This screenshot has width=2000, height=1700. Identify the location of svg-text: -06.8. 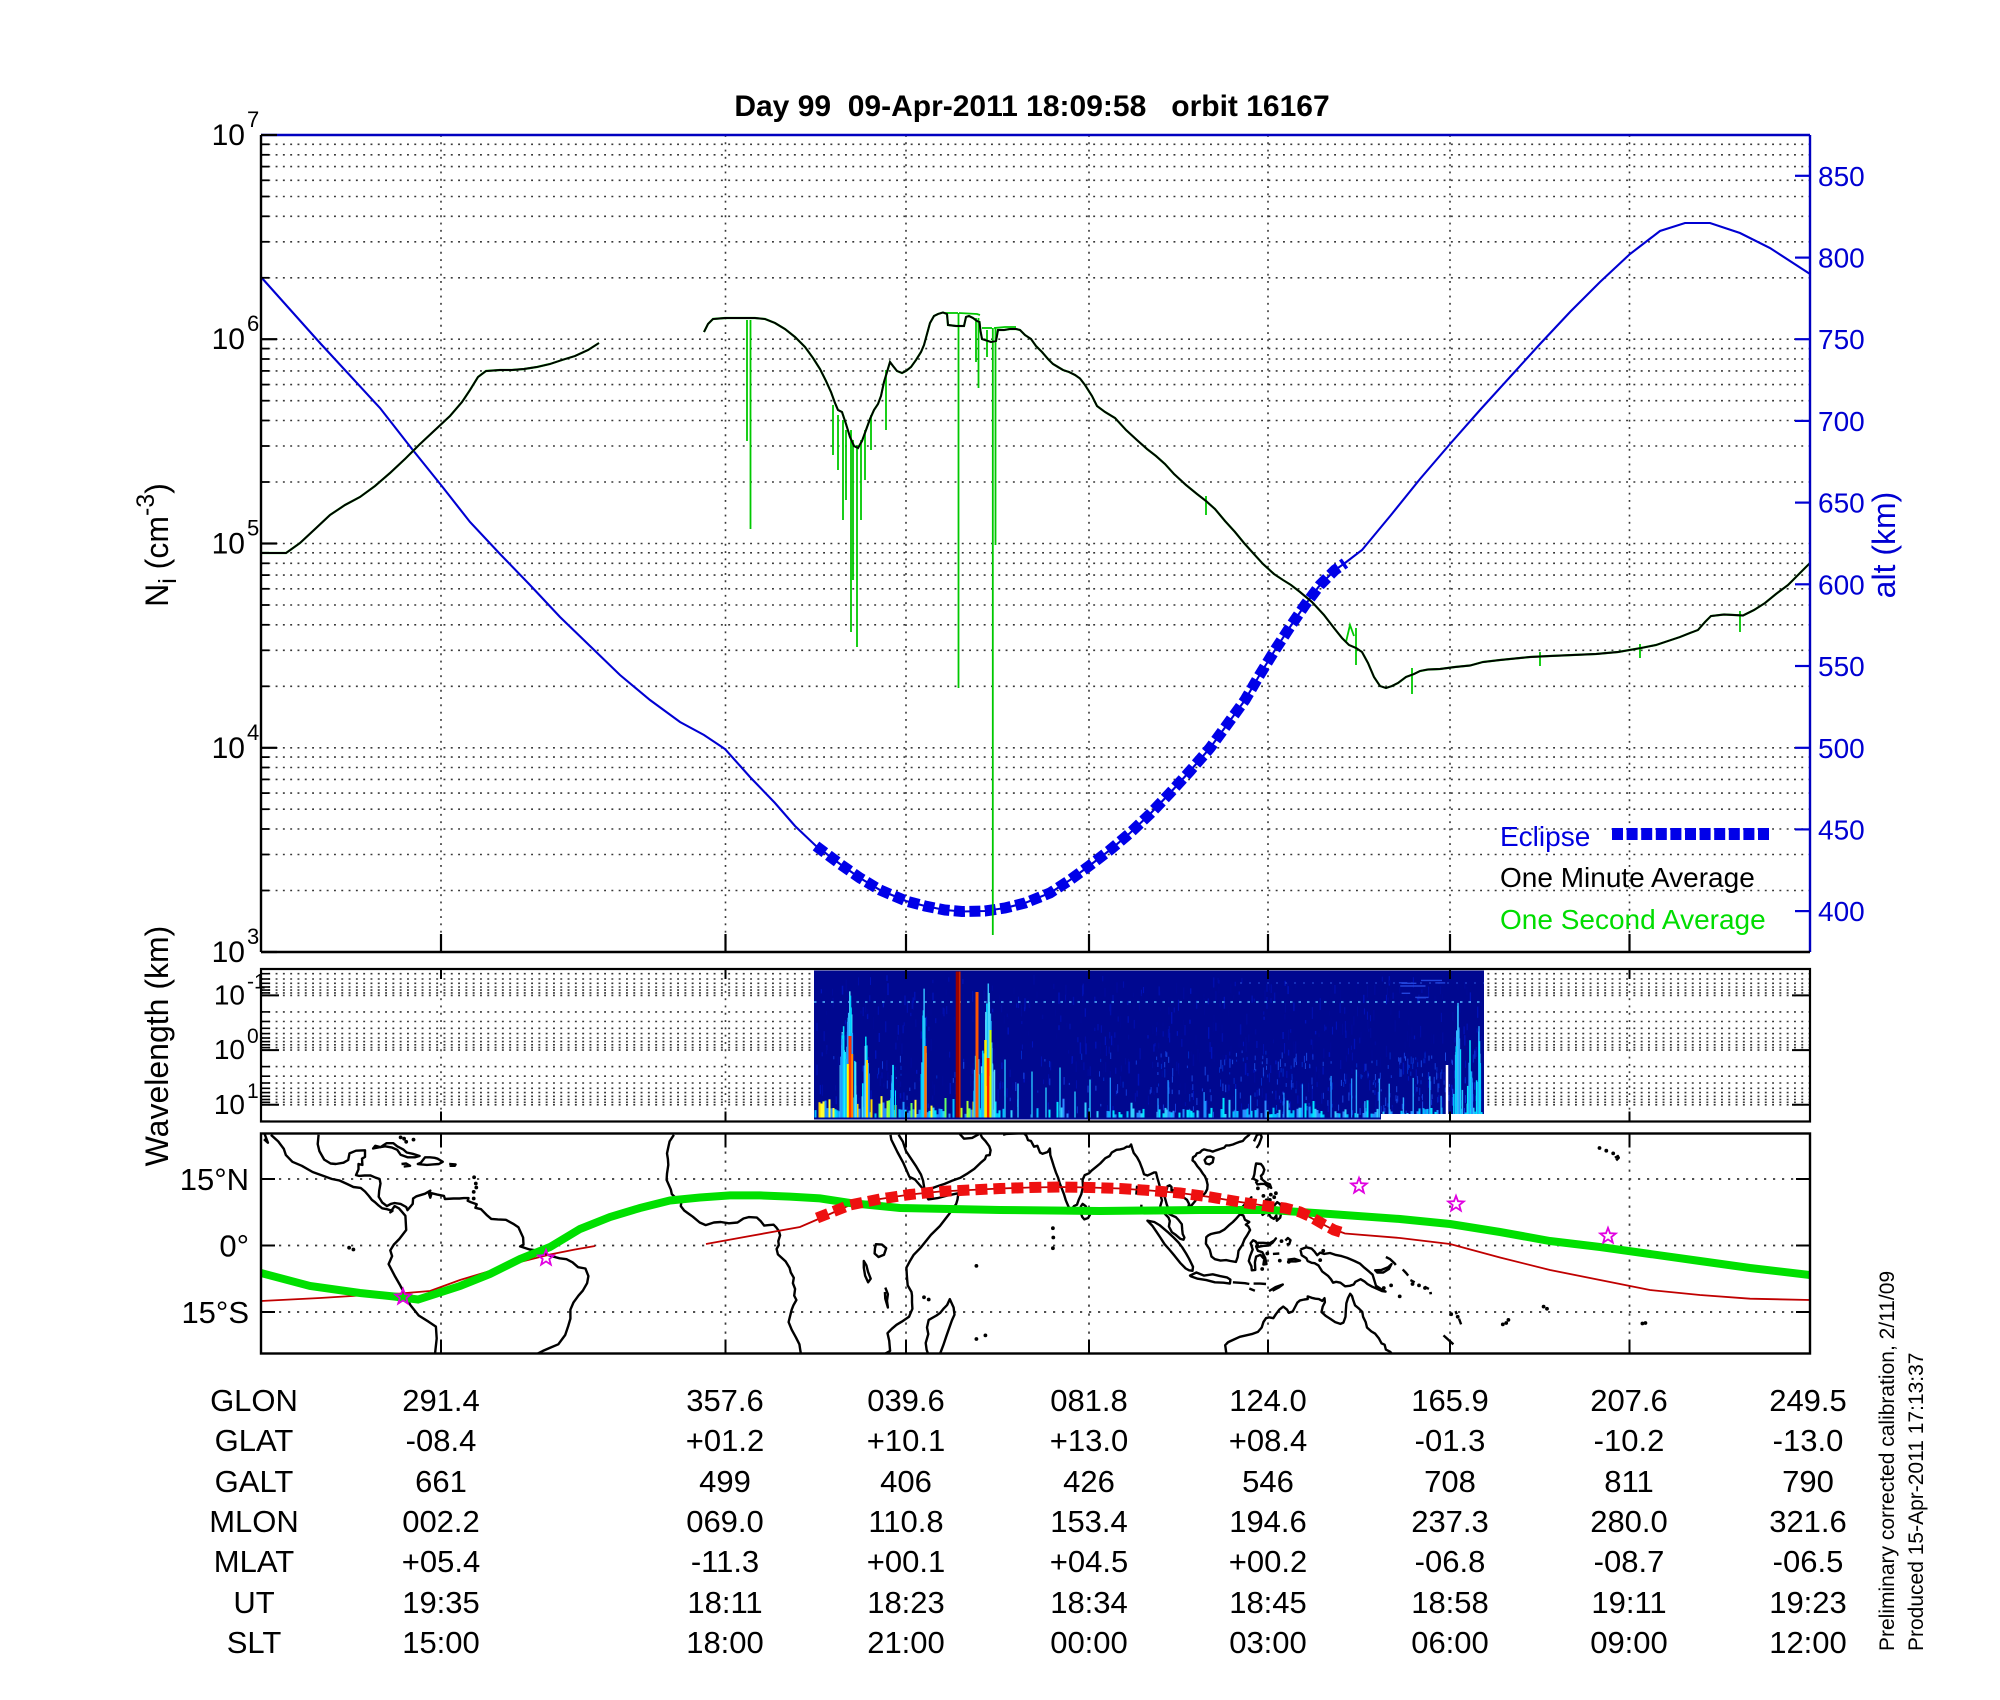
(1450, 1561).